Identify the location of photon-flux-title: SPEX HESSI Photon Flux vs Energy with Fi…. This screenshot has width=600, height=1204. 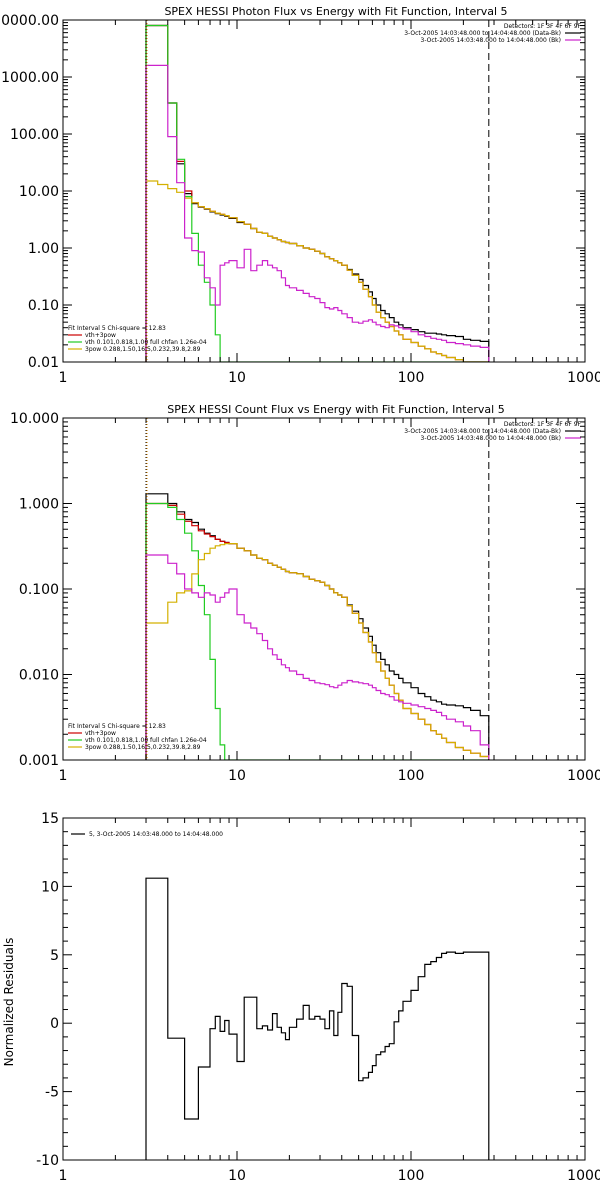
(335, 11).